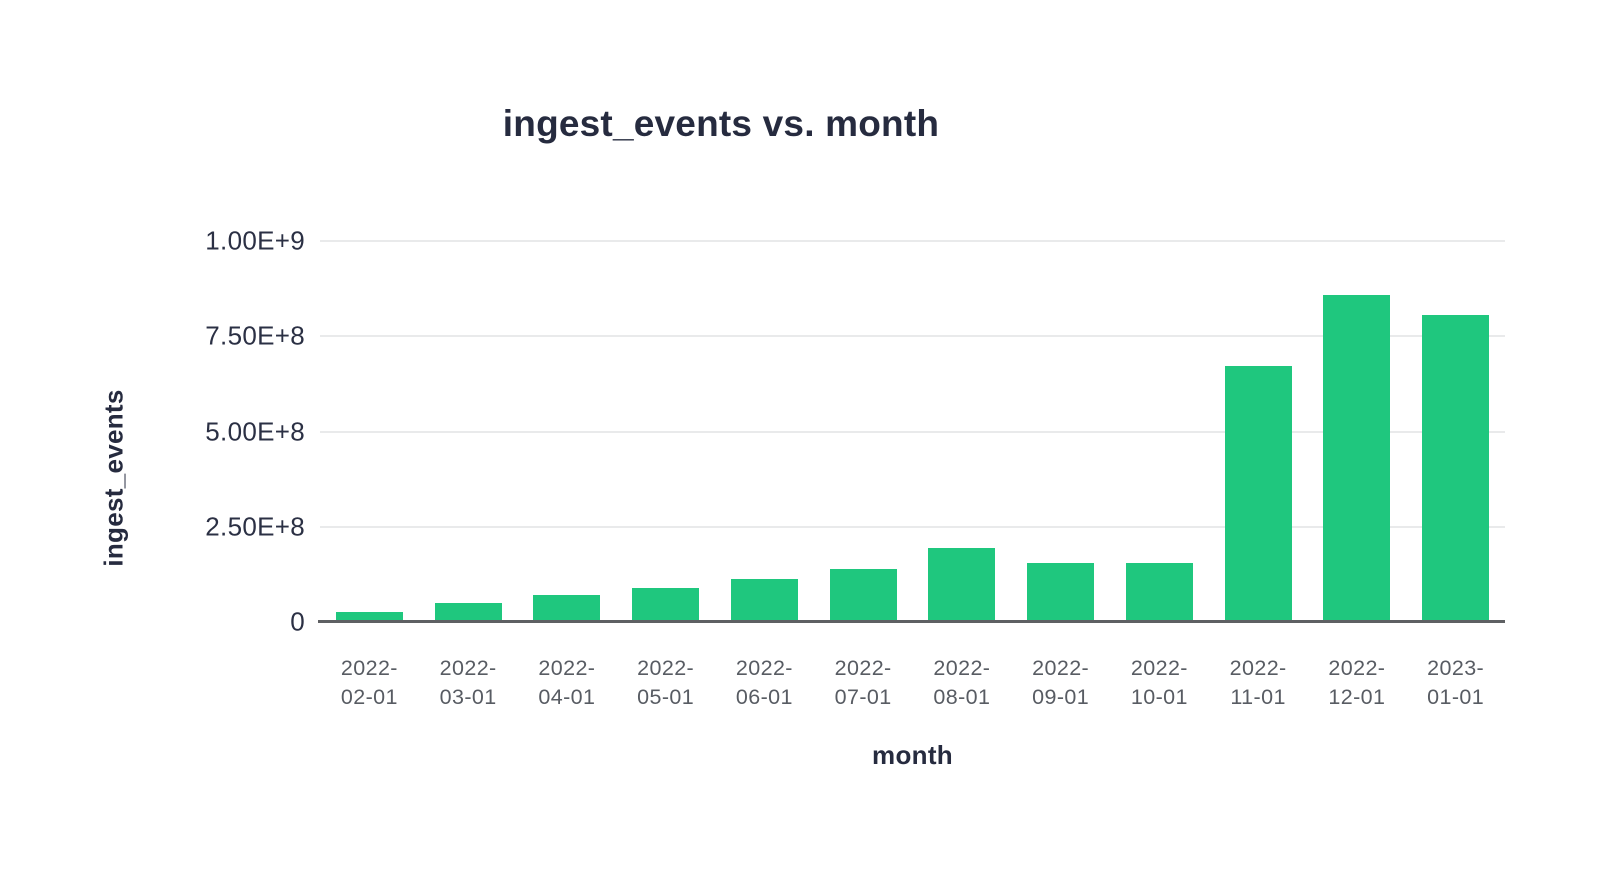 The width and height of the screenshot is (1600, 880). I want to click on x-tick-line-date: 11-01, so click(1258, 697).